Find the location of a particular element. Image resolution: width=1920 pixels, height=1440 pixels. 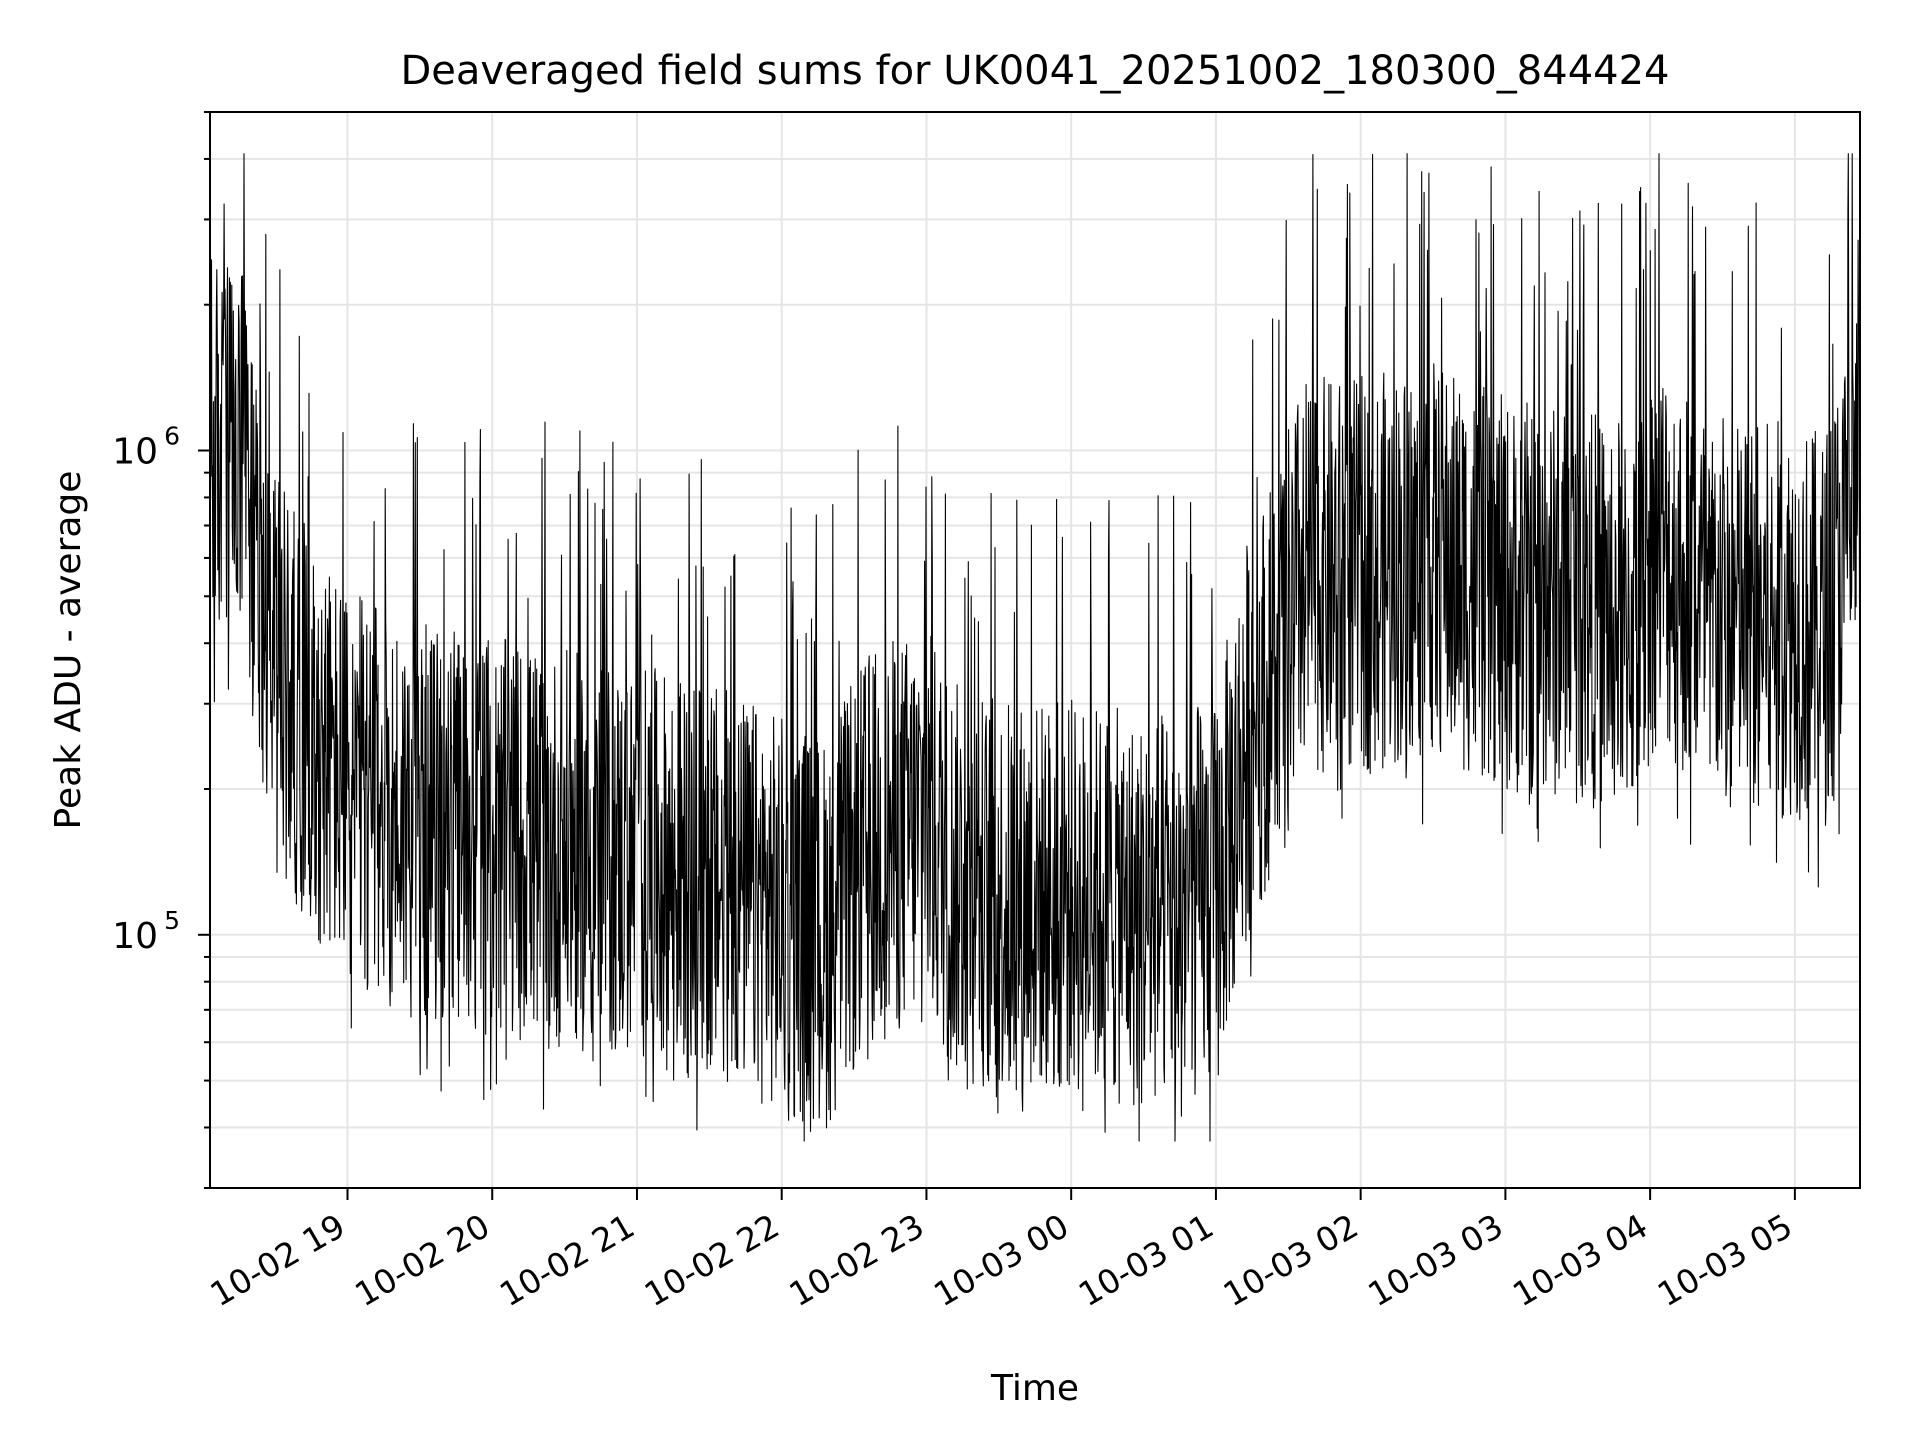

x-axis-label: Time is located at coordinates (1034, 1388).